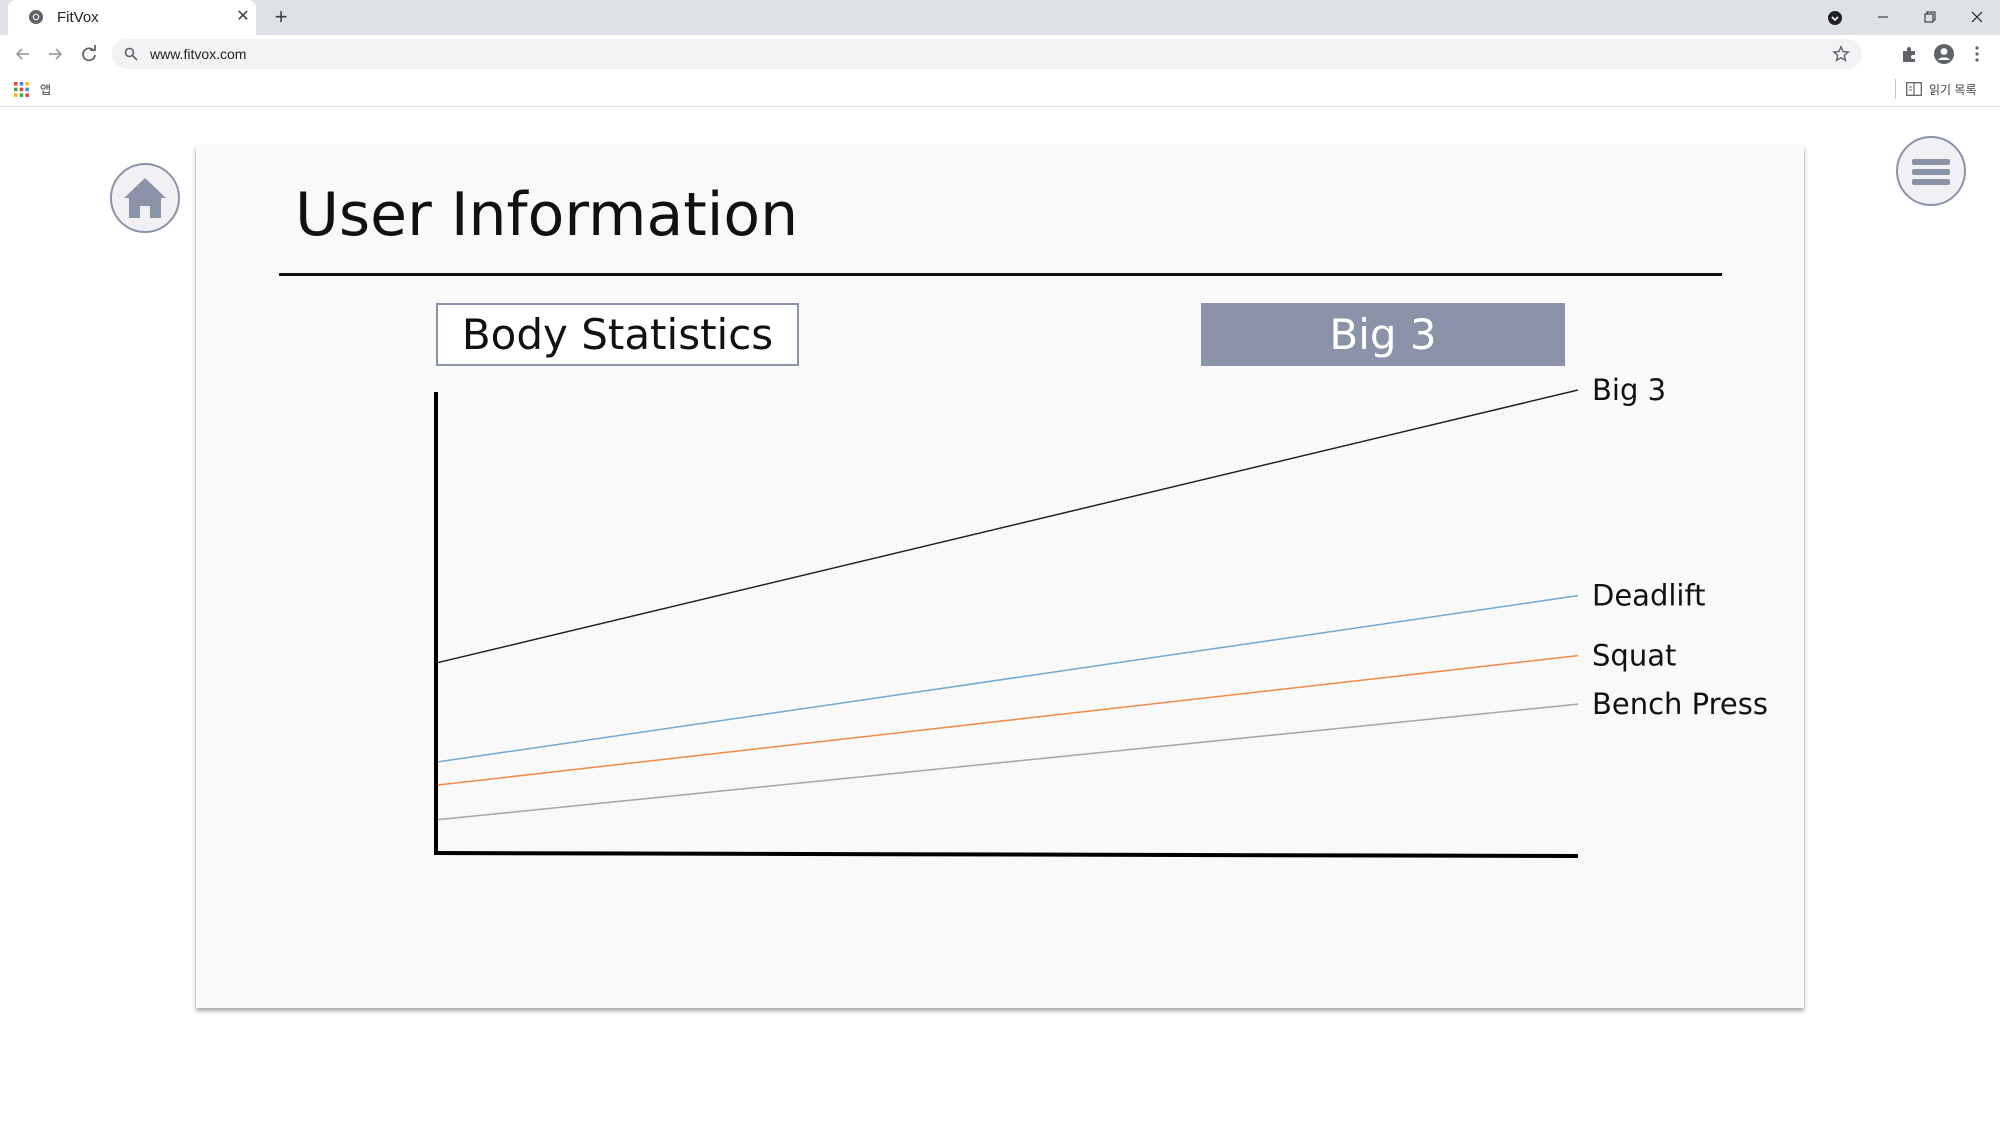 The width and height of the screenshot is (2000, 1125). Describe the element at coordinates (1008, 762) in the screenshot. I see `series-line-bench-press` at that location.